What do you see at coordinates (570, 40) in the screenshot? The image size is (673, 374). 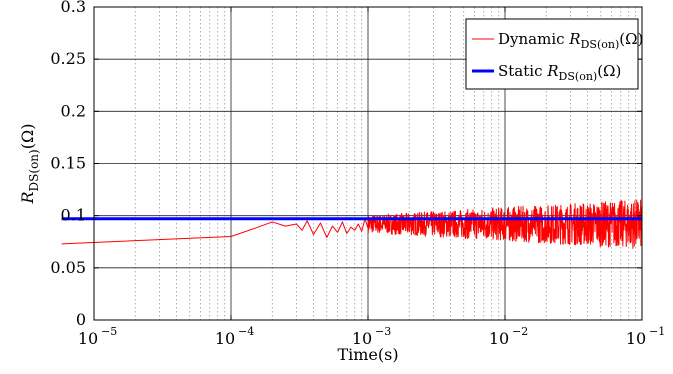 I see `legend-label: Dynamic RDS(on)(Ω)` at bounding box center [570, 40].